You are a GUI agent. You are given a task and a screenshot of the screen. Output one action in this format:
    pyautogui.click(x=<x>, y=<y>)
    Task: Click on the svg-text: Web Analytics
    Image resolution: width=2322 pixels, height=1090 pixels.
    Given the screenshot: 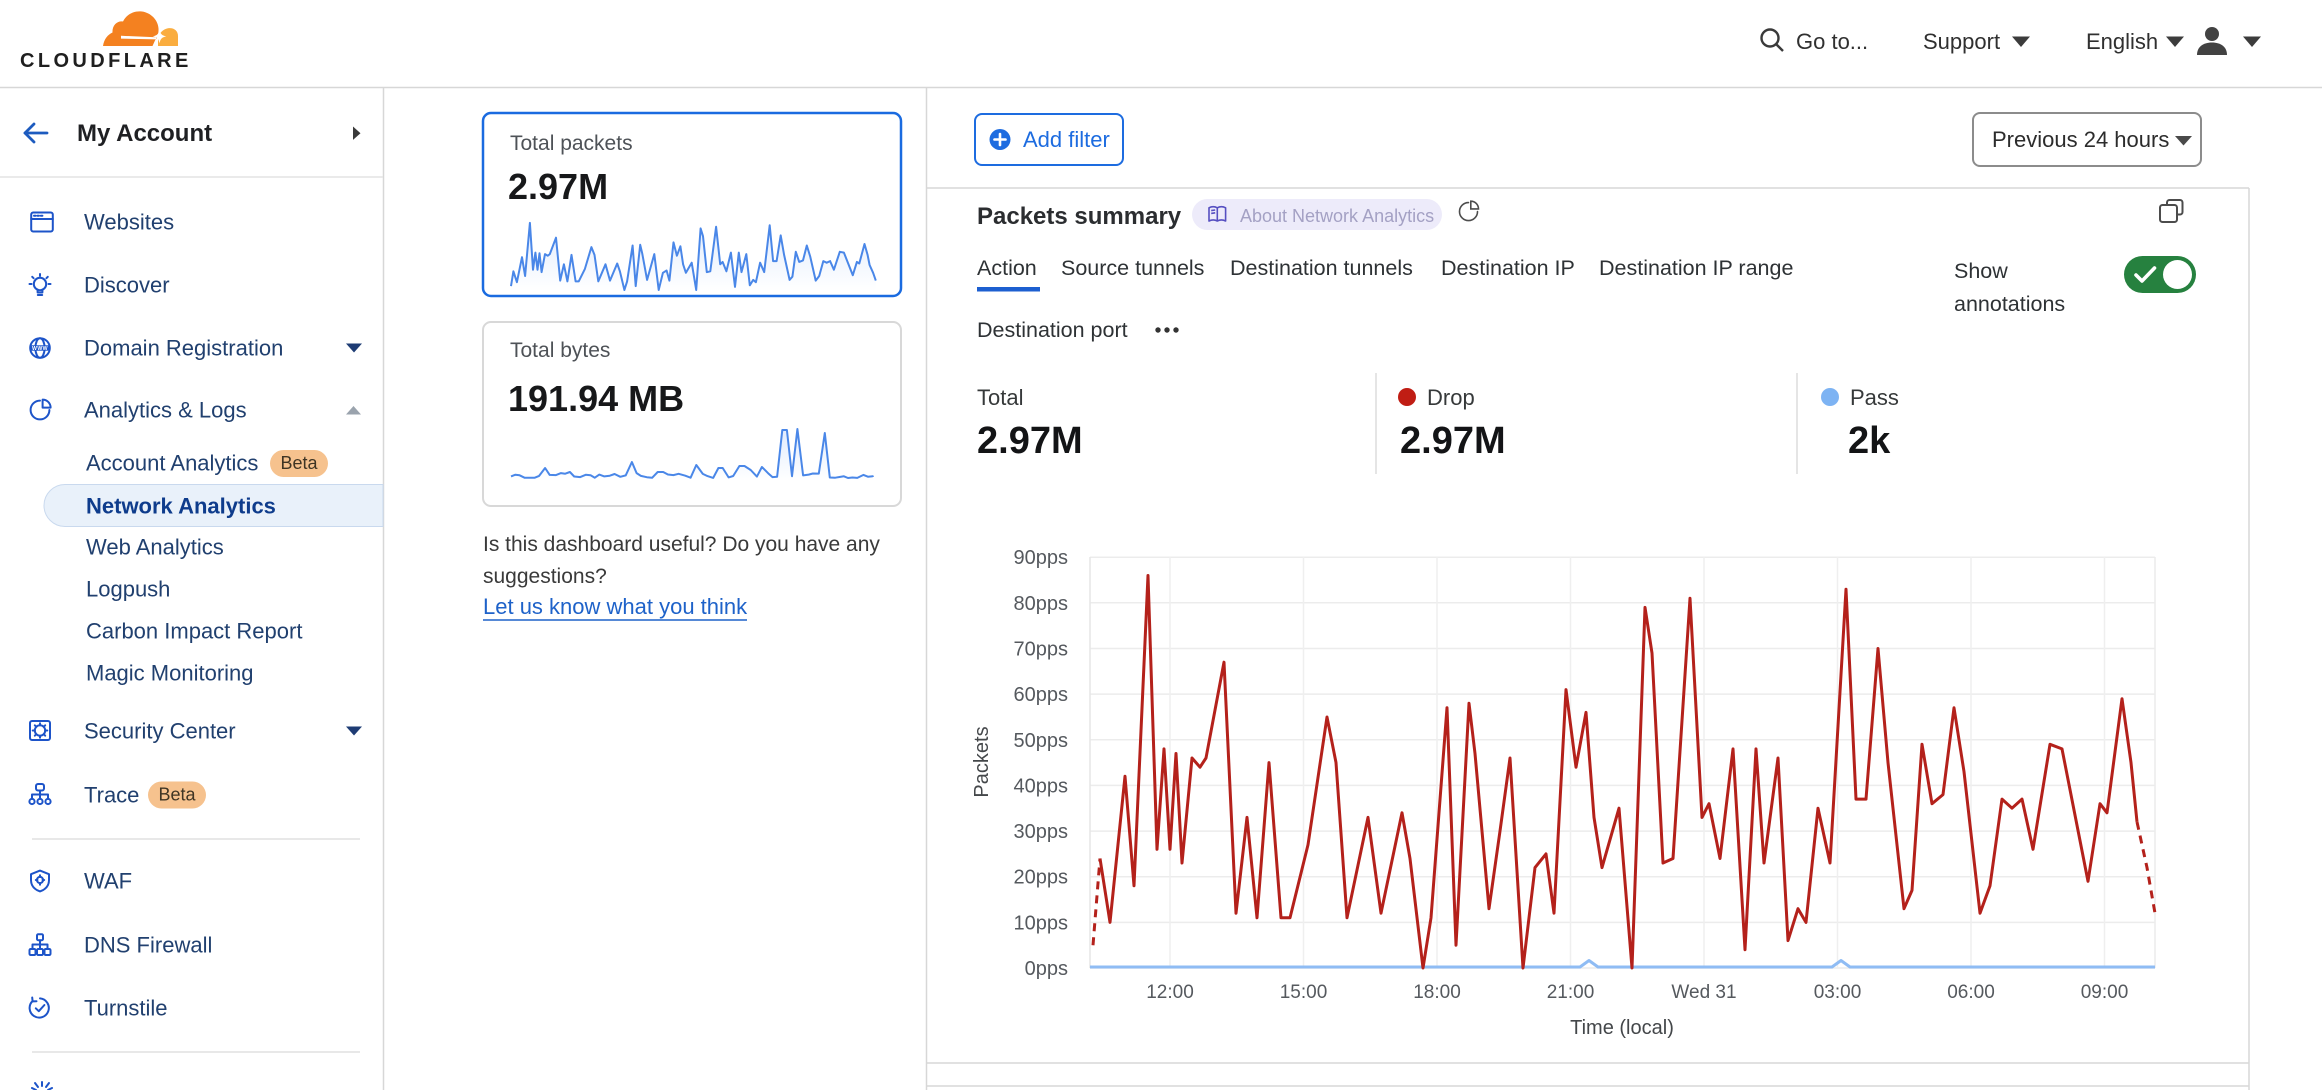 What is the action you would take?
    pyautogui.click(x=155, y=547)
    